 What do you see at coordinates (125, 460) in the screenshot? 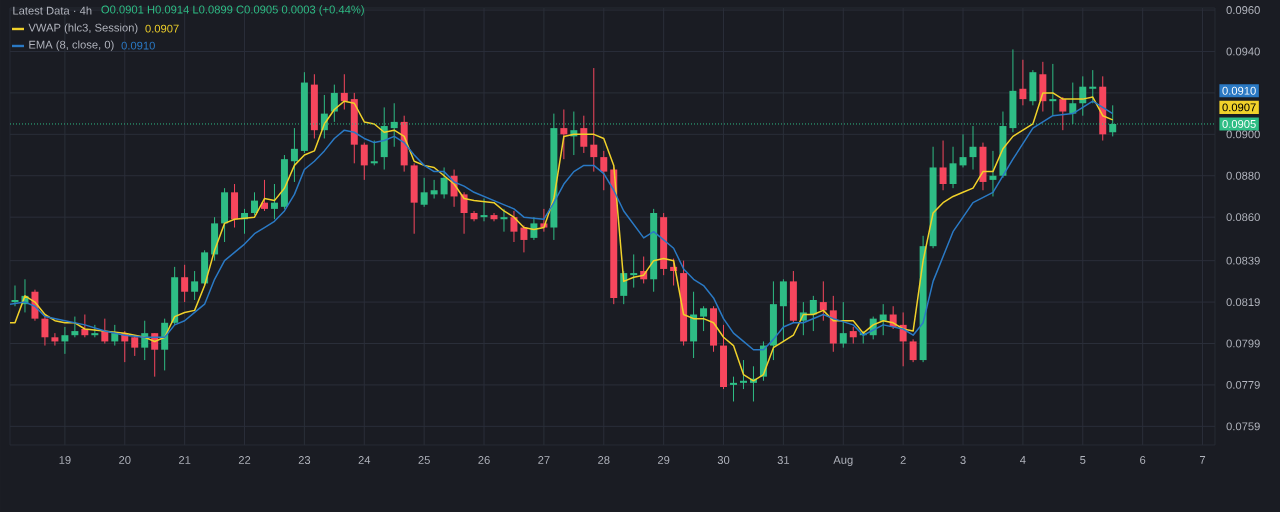
I see `x-tick-label: 20` at bounding box center [125, 460].